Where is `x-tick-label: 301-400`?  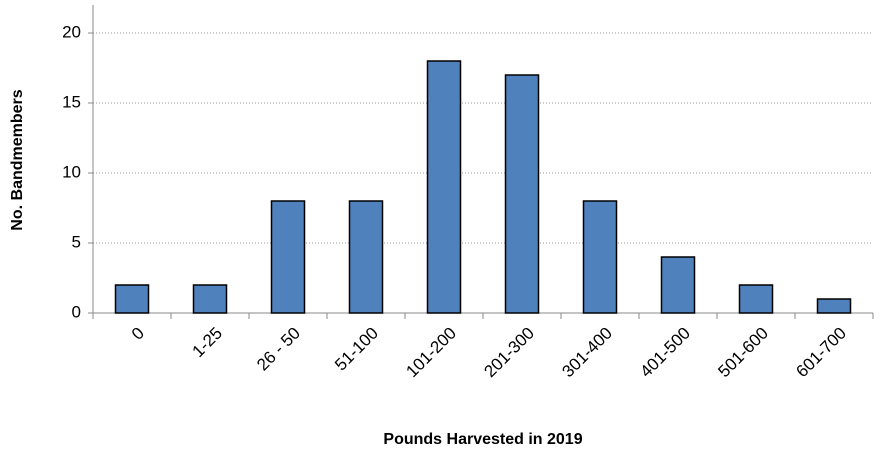
x-tick-label: 301-400 is located at coordinates (587, 353).